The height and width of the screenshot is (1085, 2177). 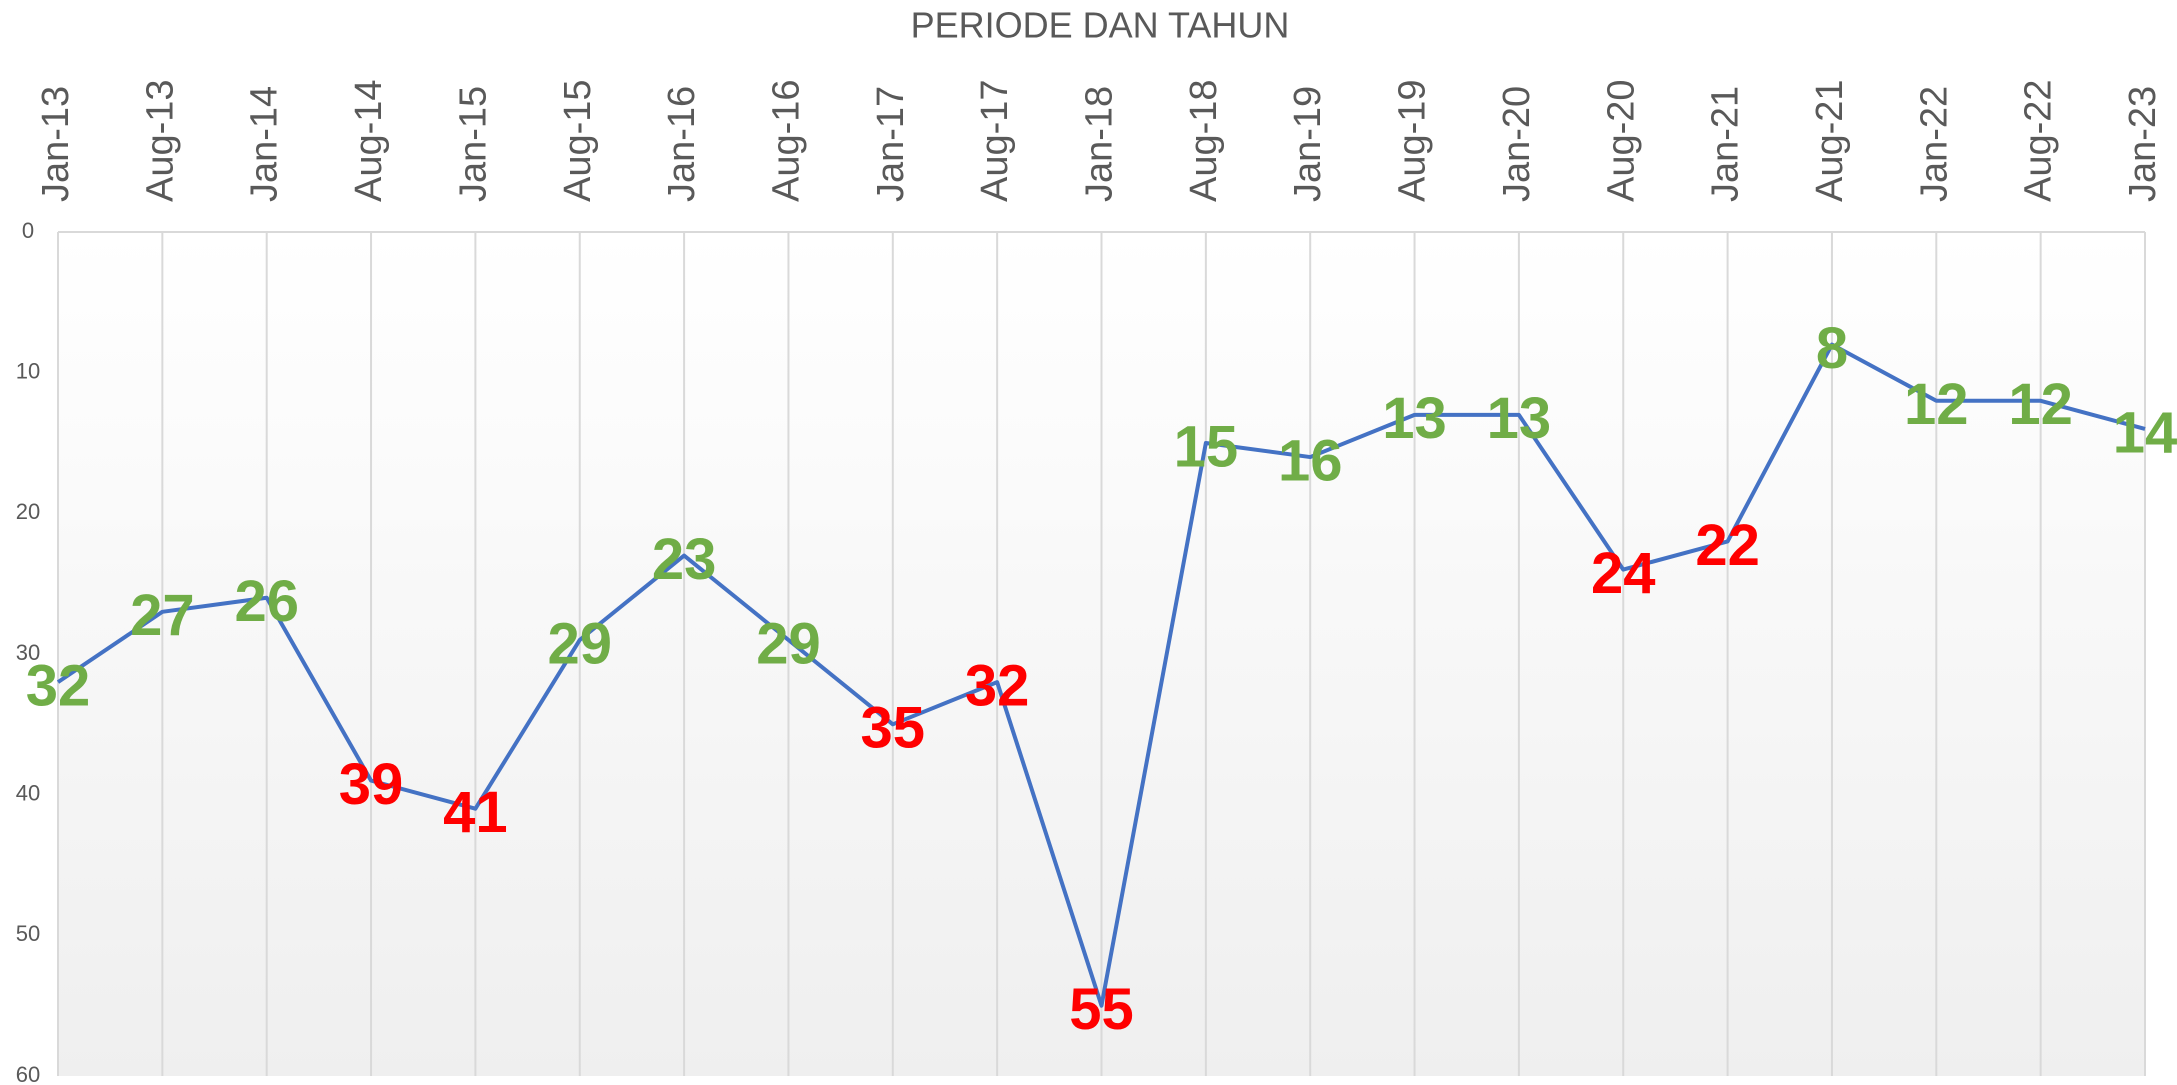 I want to click on x-tick-label: Aug-21, so click(x=1830, y=140).